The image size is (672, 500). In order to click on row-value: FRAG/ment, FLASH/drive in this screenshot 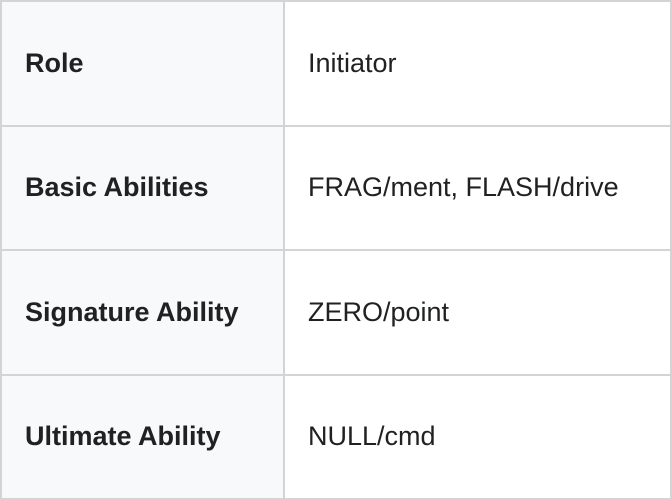, I will do `click(477, 187)`.